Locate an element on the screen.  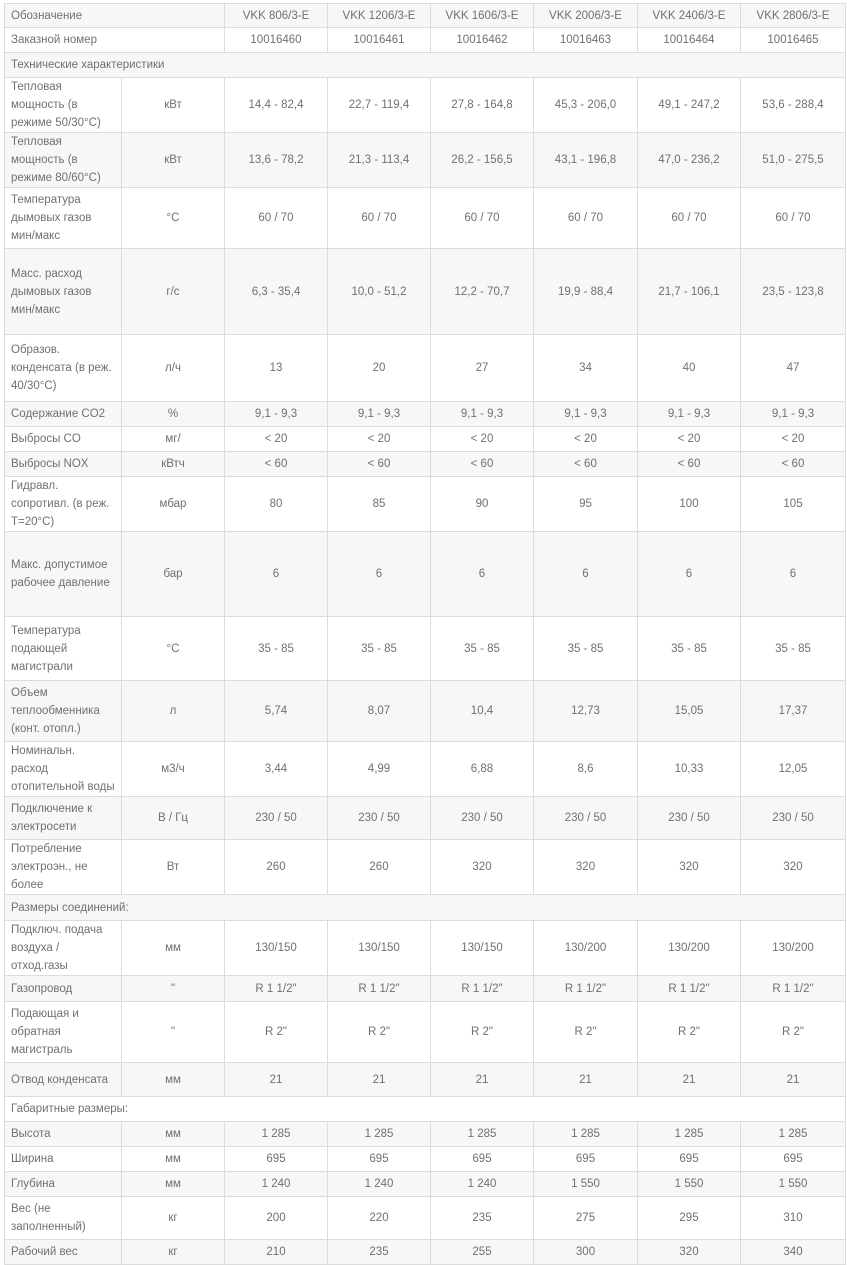
section-header-row: Технические характеристики is located at coordinates (425, 65).